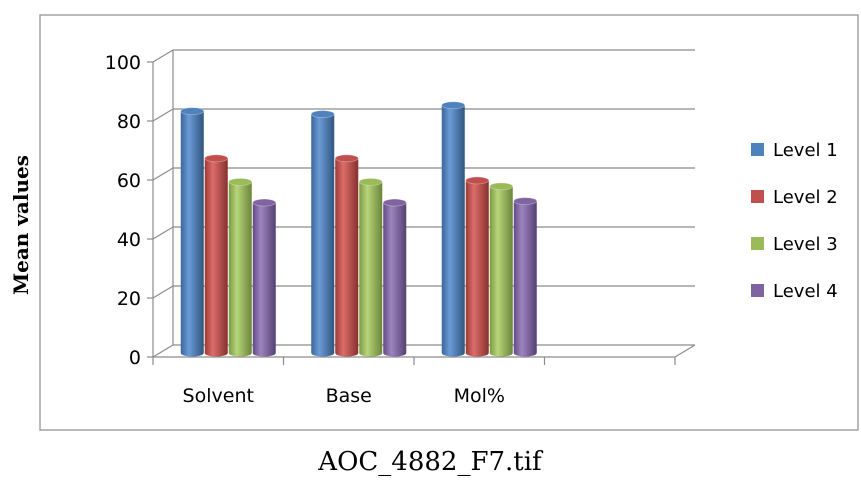  I want to click on category-labels: Solvent Base Mol%, so click(344, 396).